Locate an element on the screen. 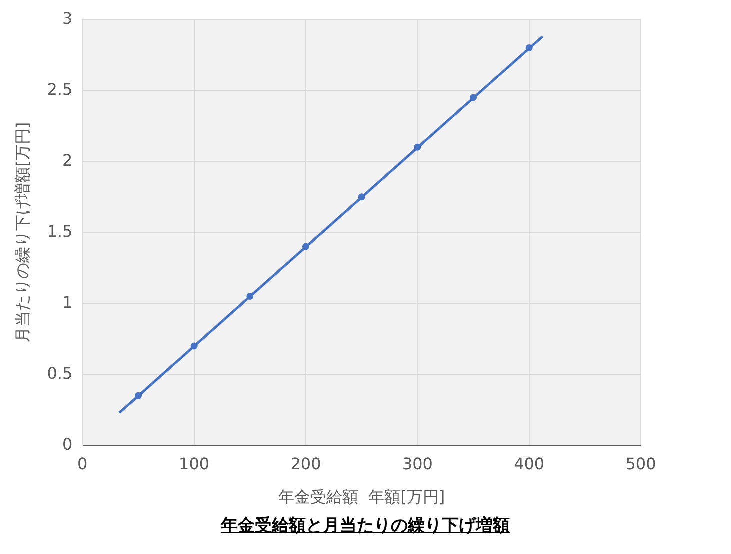  x-tick-label: 0 is located at coordinates (83, 464).